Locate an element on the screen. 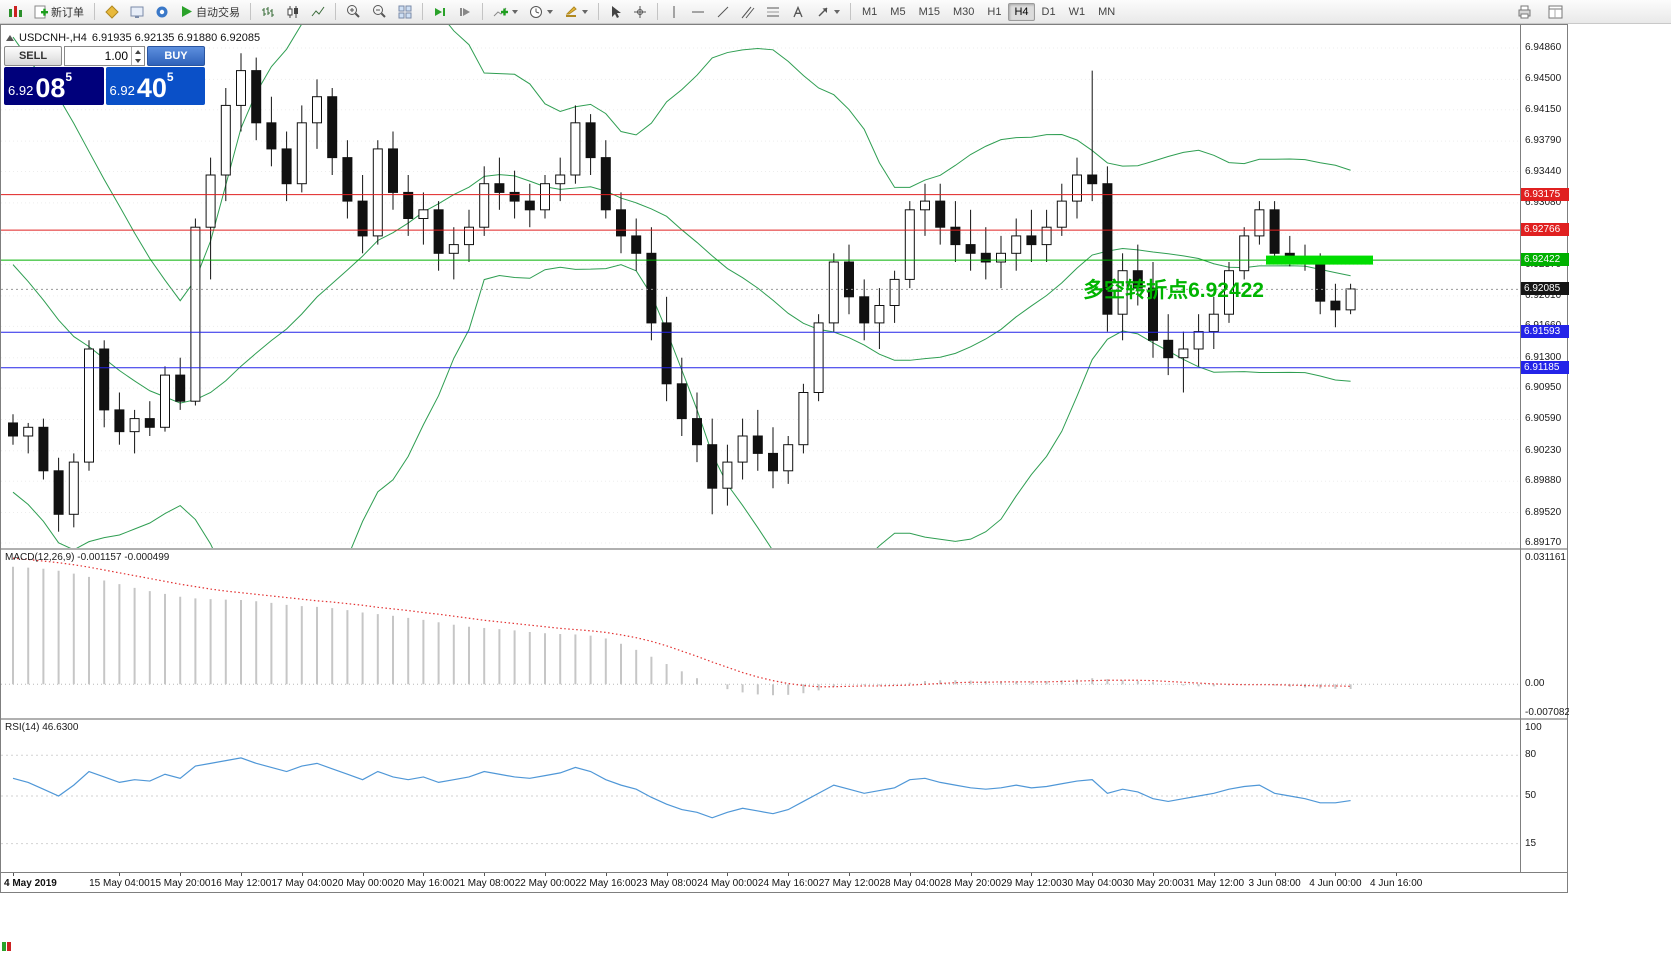 This screenshot has width=1671, height=956. crosshair-icon is located at coordinates (640, 11).